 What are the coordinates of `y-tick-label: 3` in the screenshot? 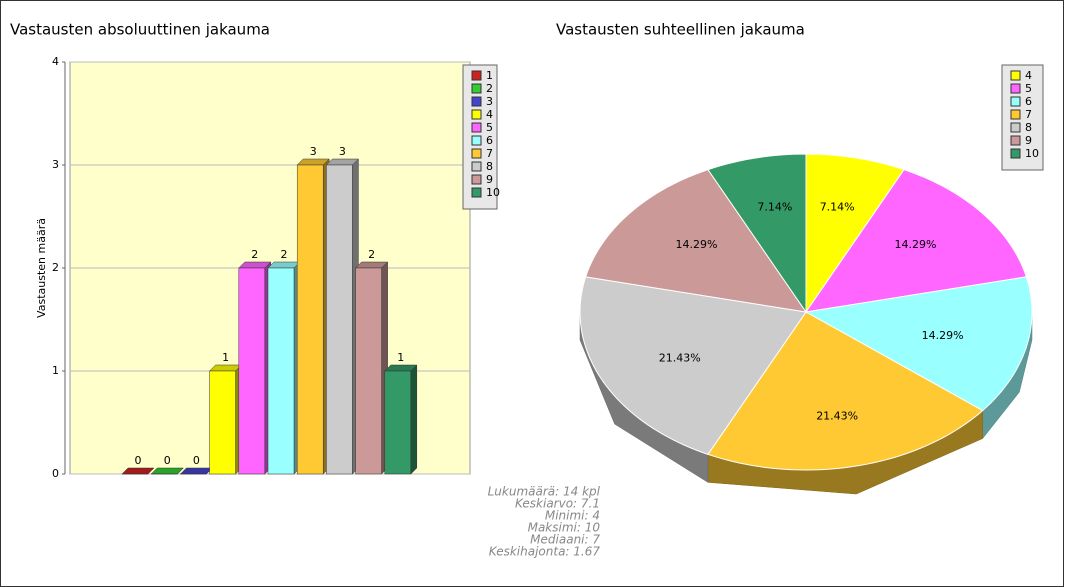 It's located at (55, 164).